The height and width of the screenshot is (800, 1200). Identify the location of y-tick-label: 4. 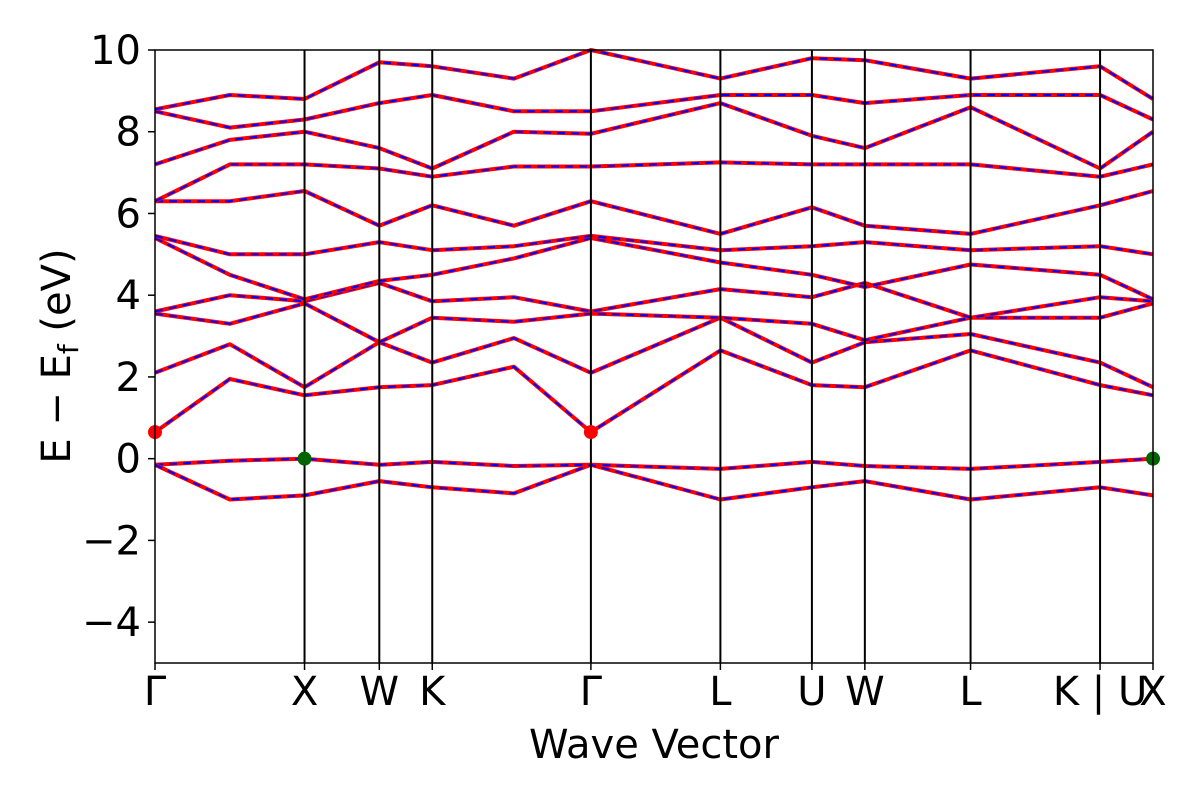
(128, 296).